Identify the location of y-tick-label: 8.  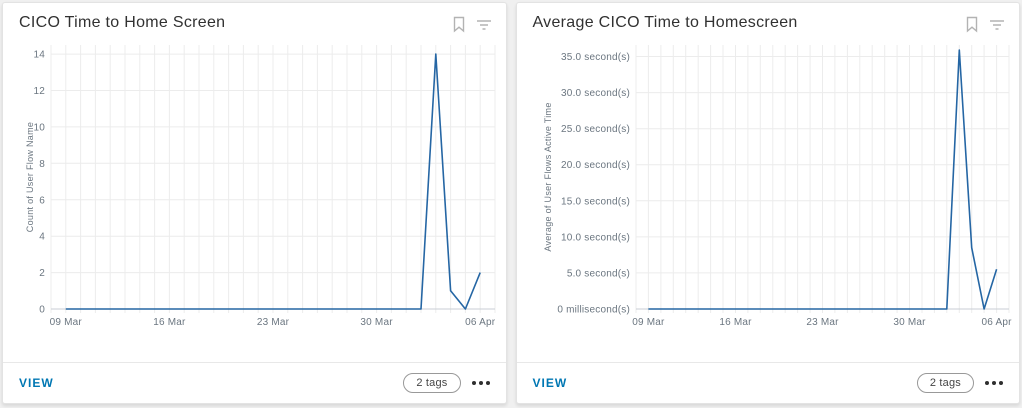
(42, 164).